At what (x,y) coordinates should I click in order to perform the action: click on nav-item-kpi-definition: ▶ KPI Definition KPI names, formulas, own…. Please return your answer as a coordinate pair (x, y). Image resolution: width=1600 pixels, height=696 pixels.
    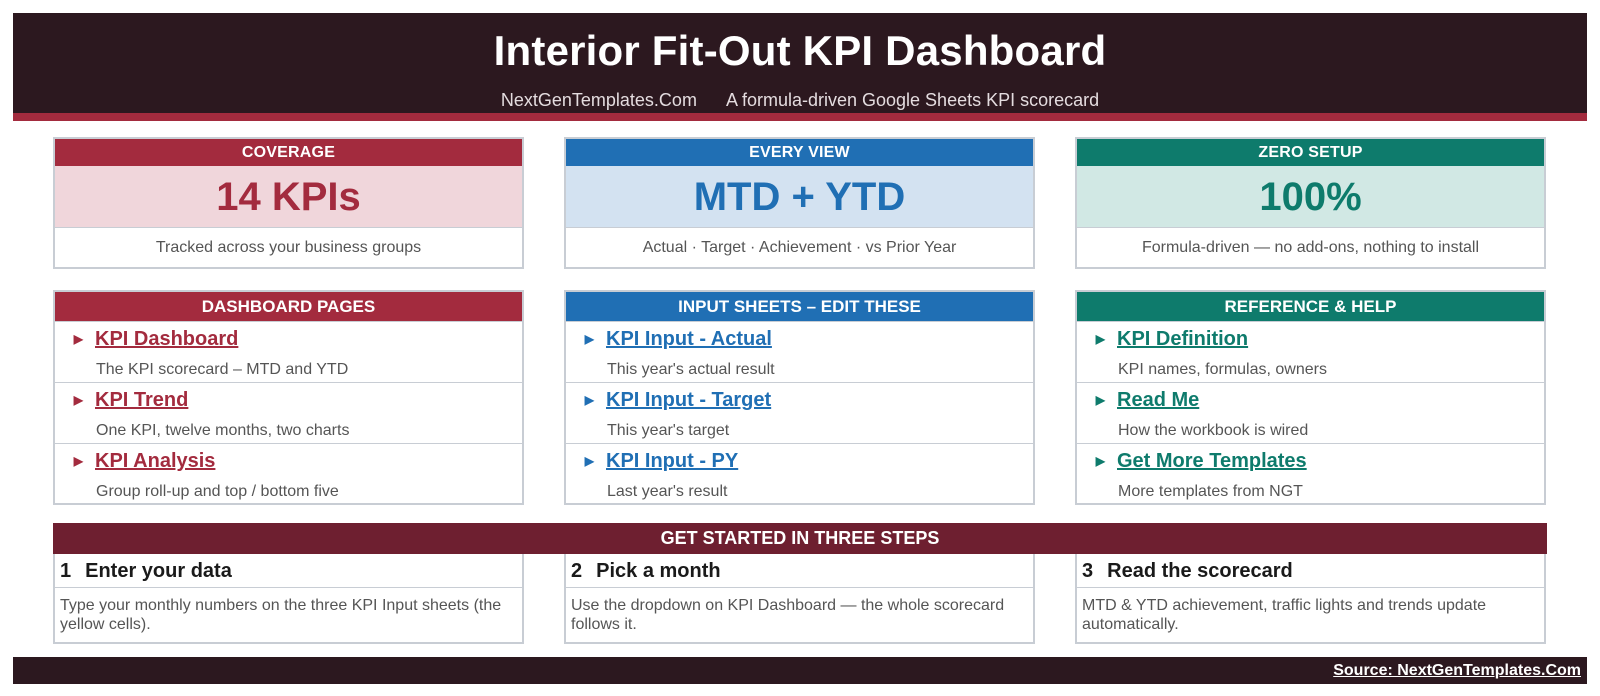
    Looking at the image, I should click on (1310, 351).